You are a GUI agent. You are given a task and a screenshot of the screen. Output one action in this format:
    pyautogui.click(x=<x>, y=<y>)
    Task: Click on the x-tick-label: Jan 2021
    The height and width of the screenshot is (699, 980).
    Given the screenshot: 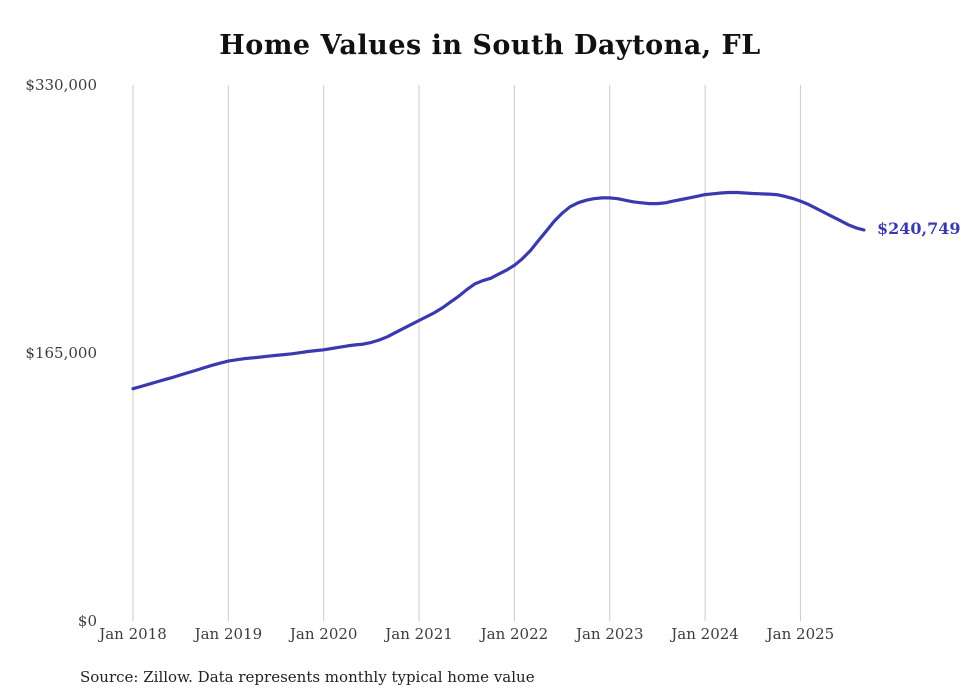 What is the action you would take?
    pyautogui.click(x=419, y=634)
    